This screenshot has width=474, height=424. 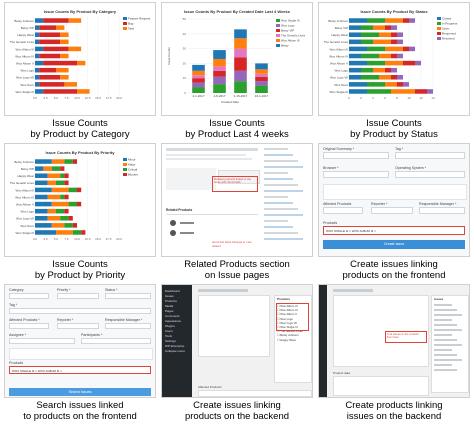 What do you see at coordinates (175, 351) in the screenshot?
I see `menu-item: Collapse menu` at bounding box center [175, 351].